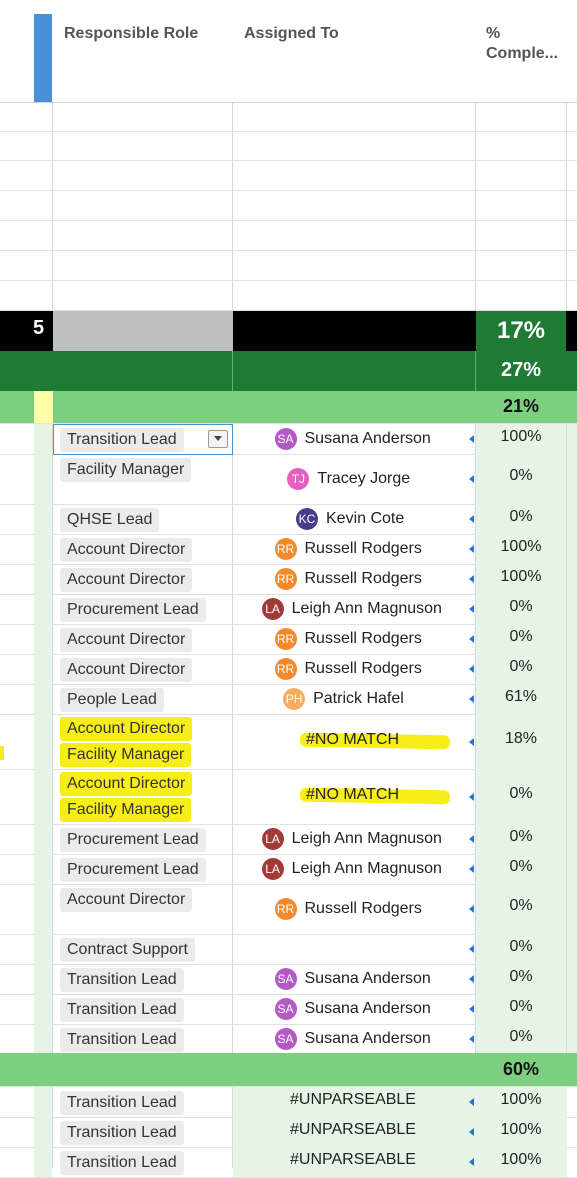 The width and height of the screenshot is (577, 1178). What do you see at coordinates (288, 407) in the screenshot?
I see `summary-row-light-green: 21%` at bounding box center [288, 407].